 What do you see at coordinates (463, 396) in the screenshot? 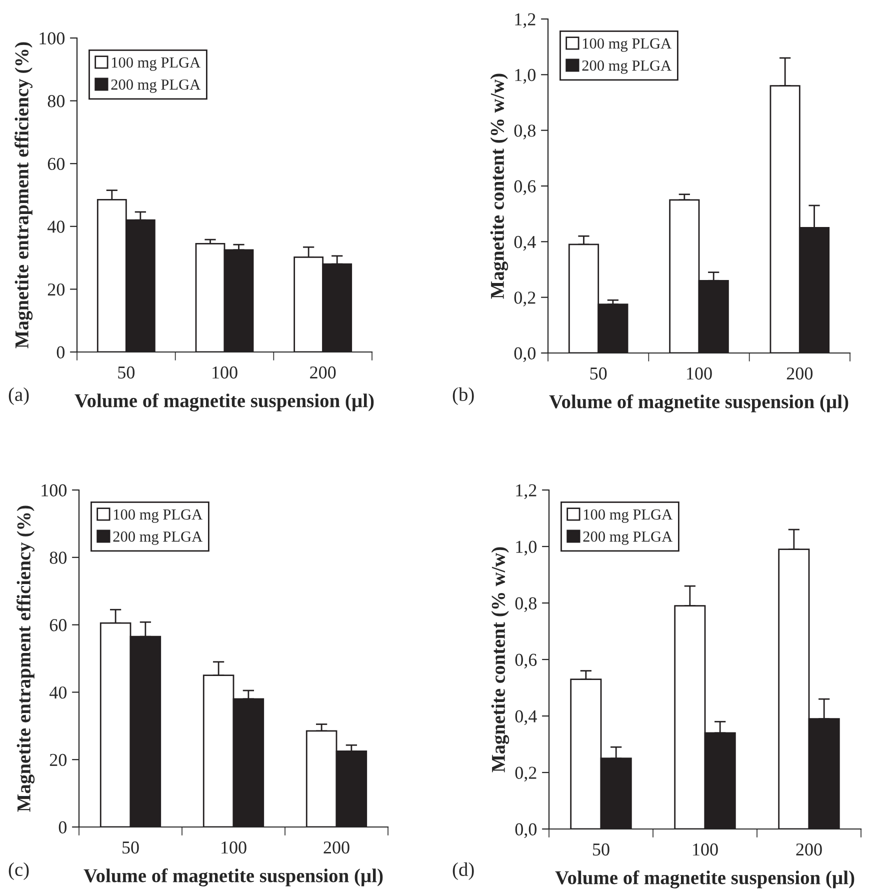
I see `text: (b)` at bounding box center [463, 396].